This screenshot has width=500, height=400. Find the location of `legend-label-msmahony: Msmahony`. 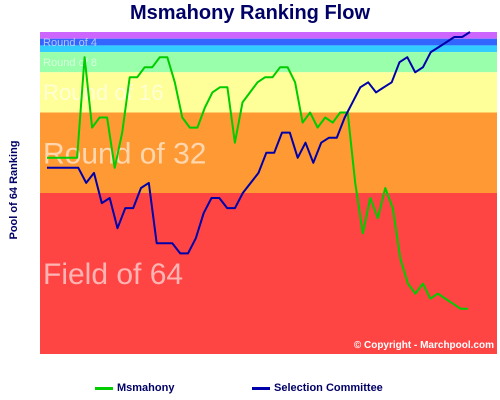

legend-label-msmahony: Msmahony is located at coordinates (146, 388).